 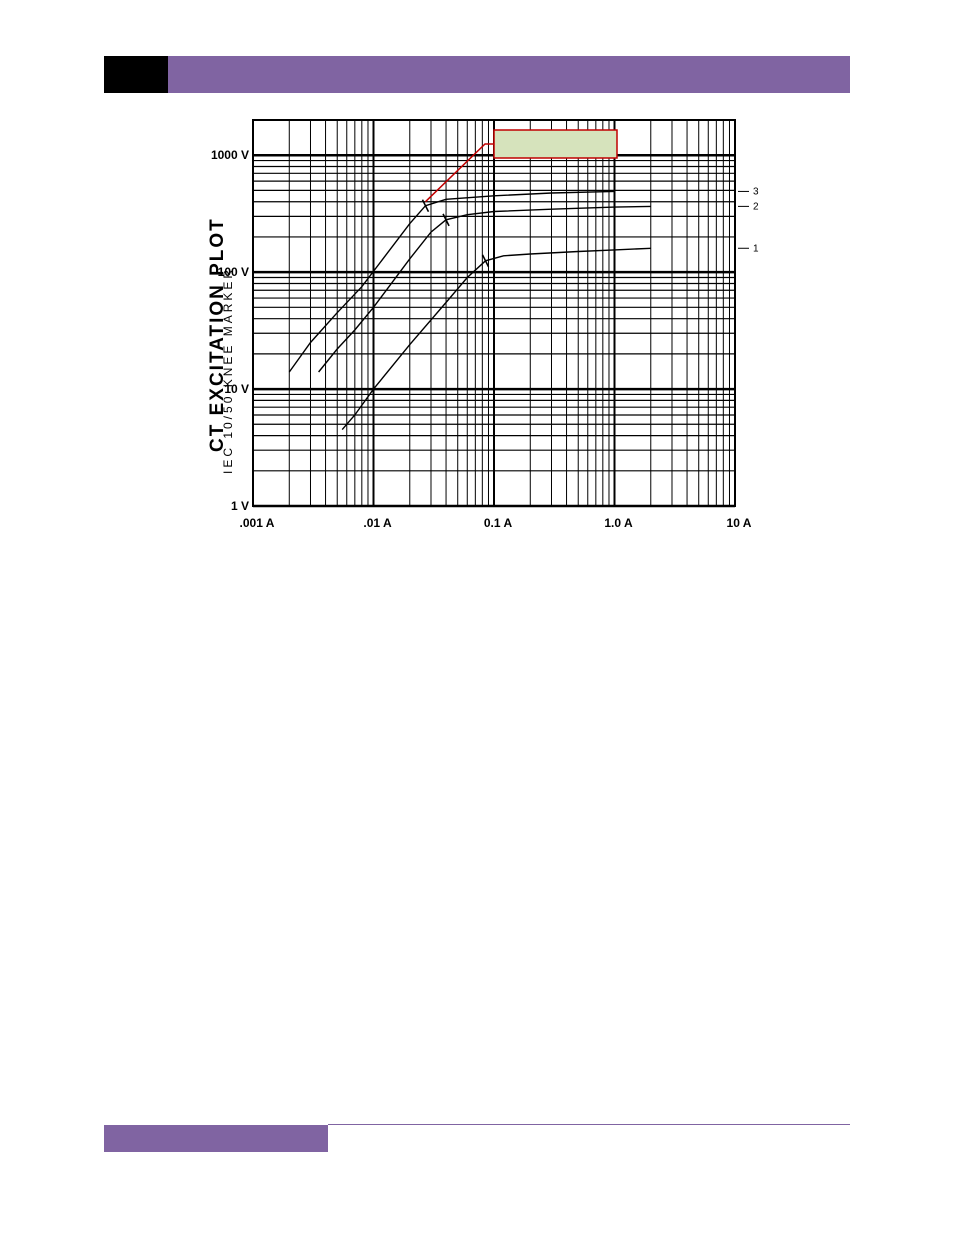 I want to click on y-tick-label: 1 V, so click(x=240, y=506).